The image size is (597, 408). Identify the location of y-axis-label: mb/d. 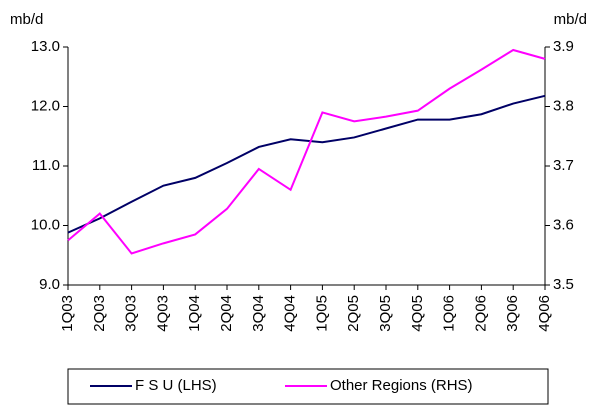
(26, 19).